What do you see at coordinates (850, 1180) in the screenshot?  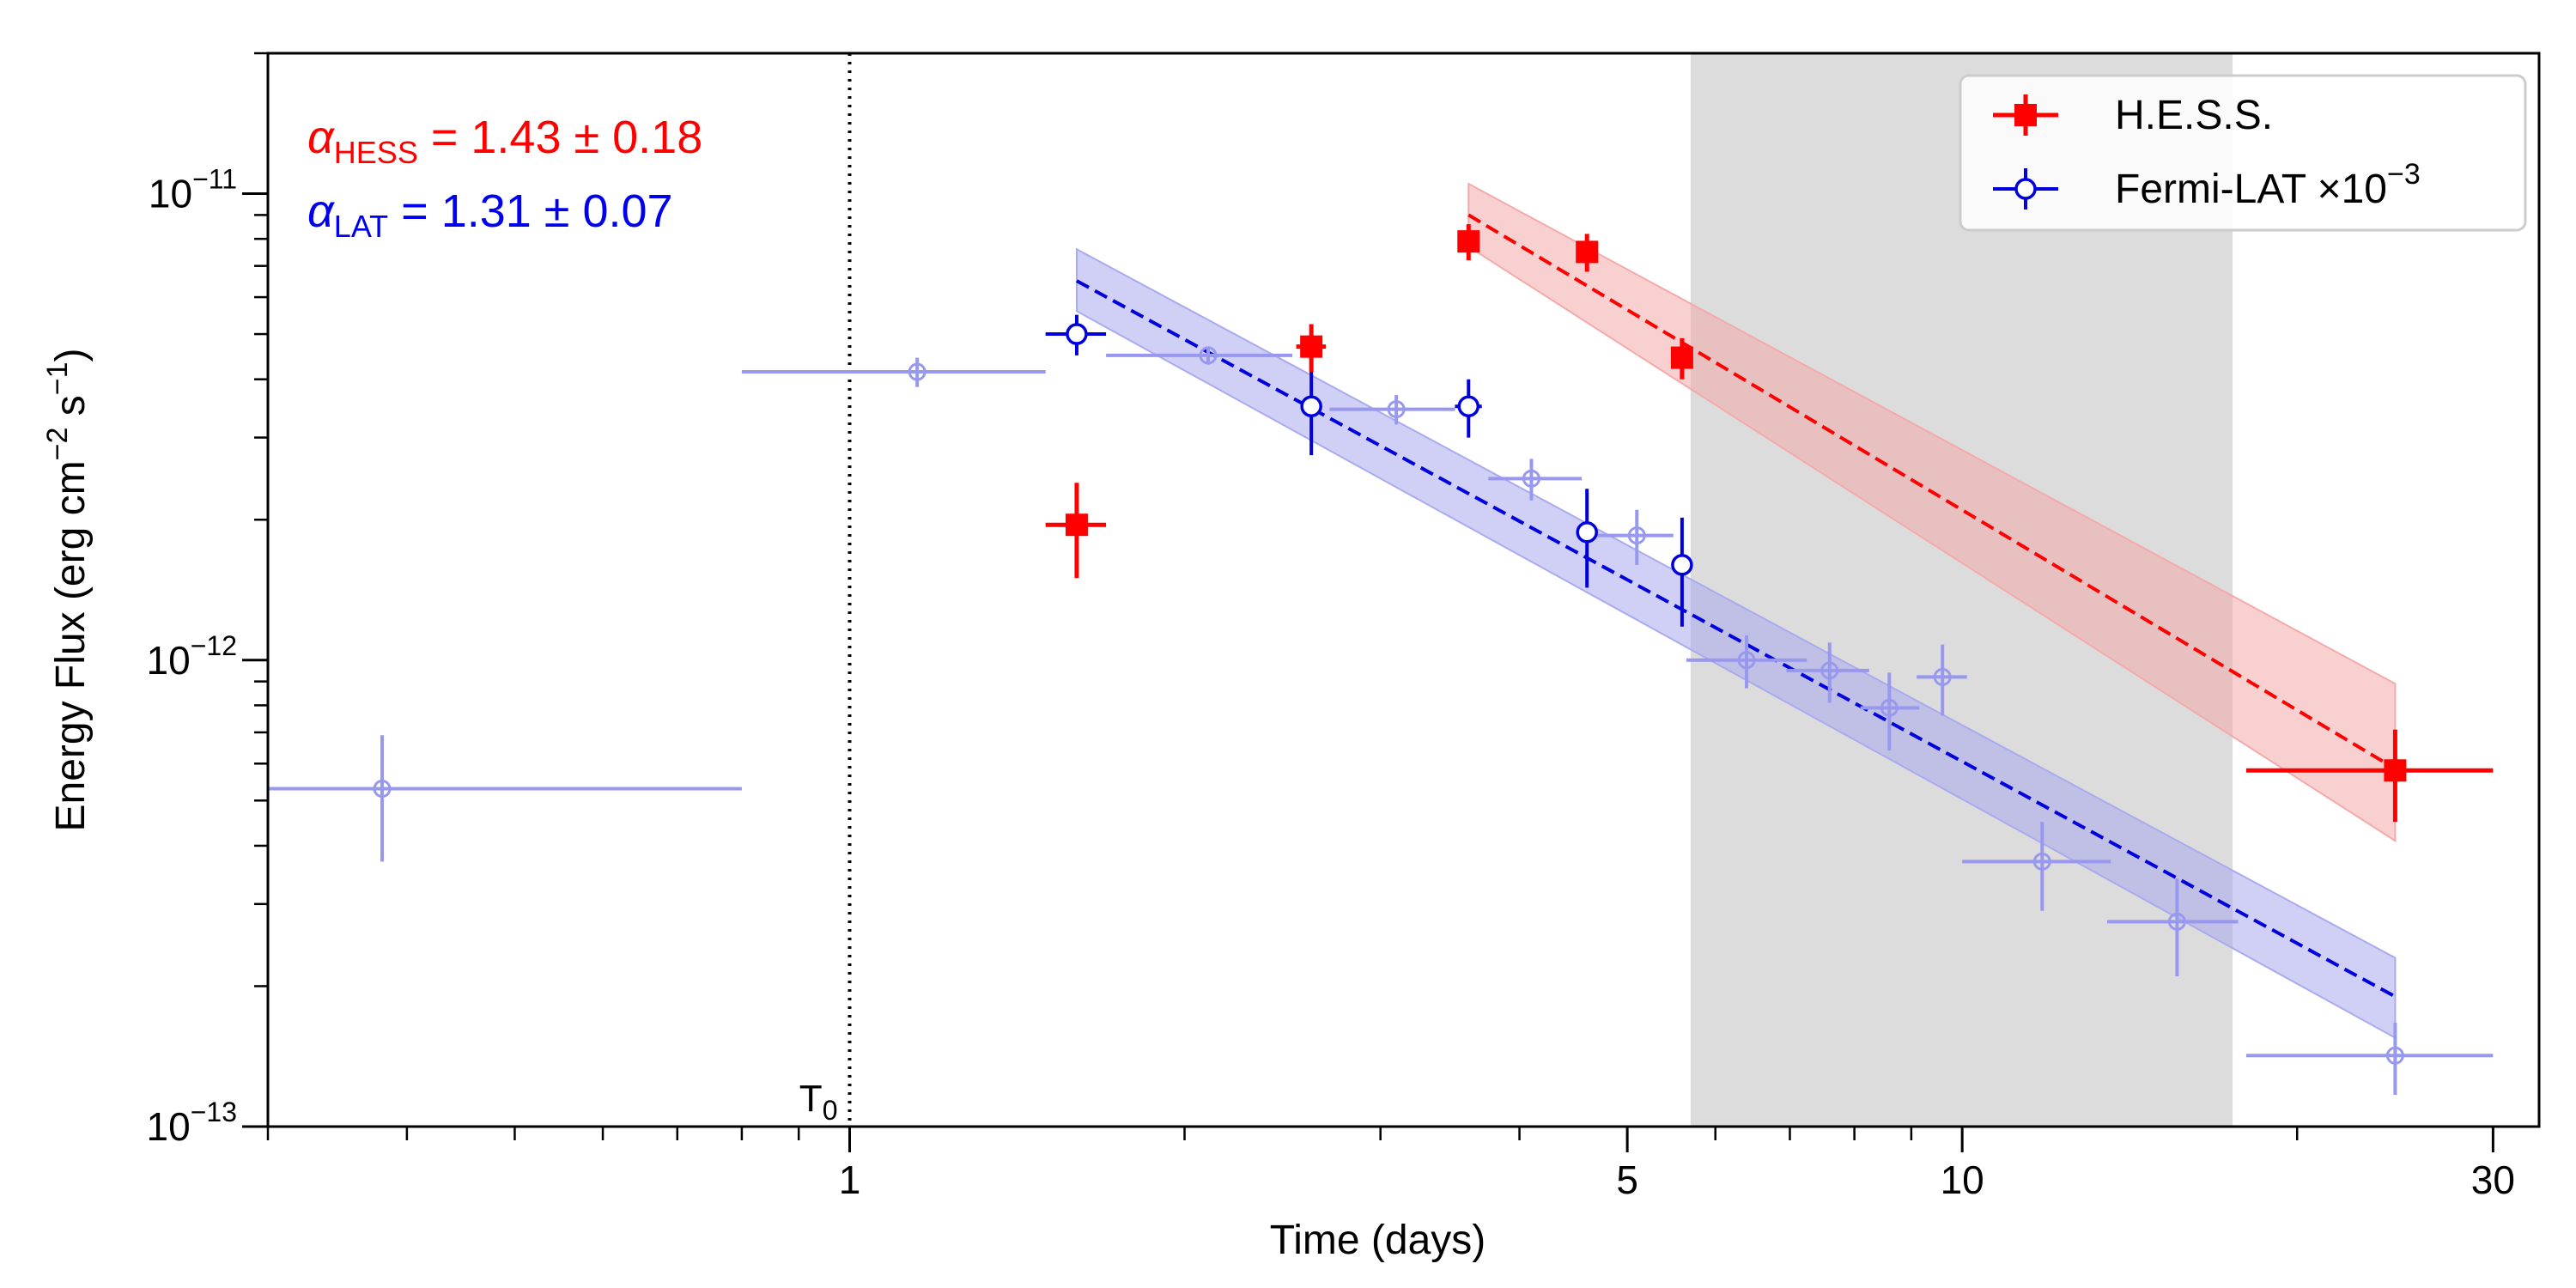 I see `x-tick-label: 1` at bounding box center [850, 1180].